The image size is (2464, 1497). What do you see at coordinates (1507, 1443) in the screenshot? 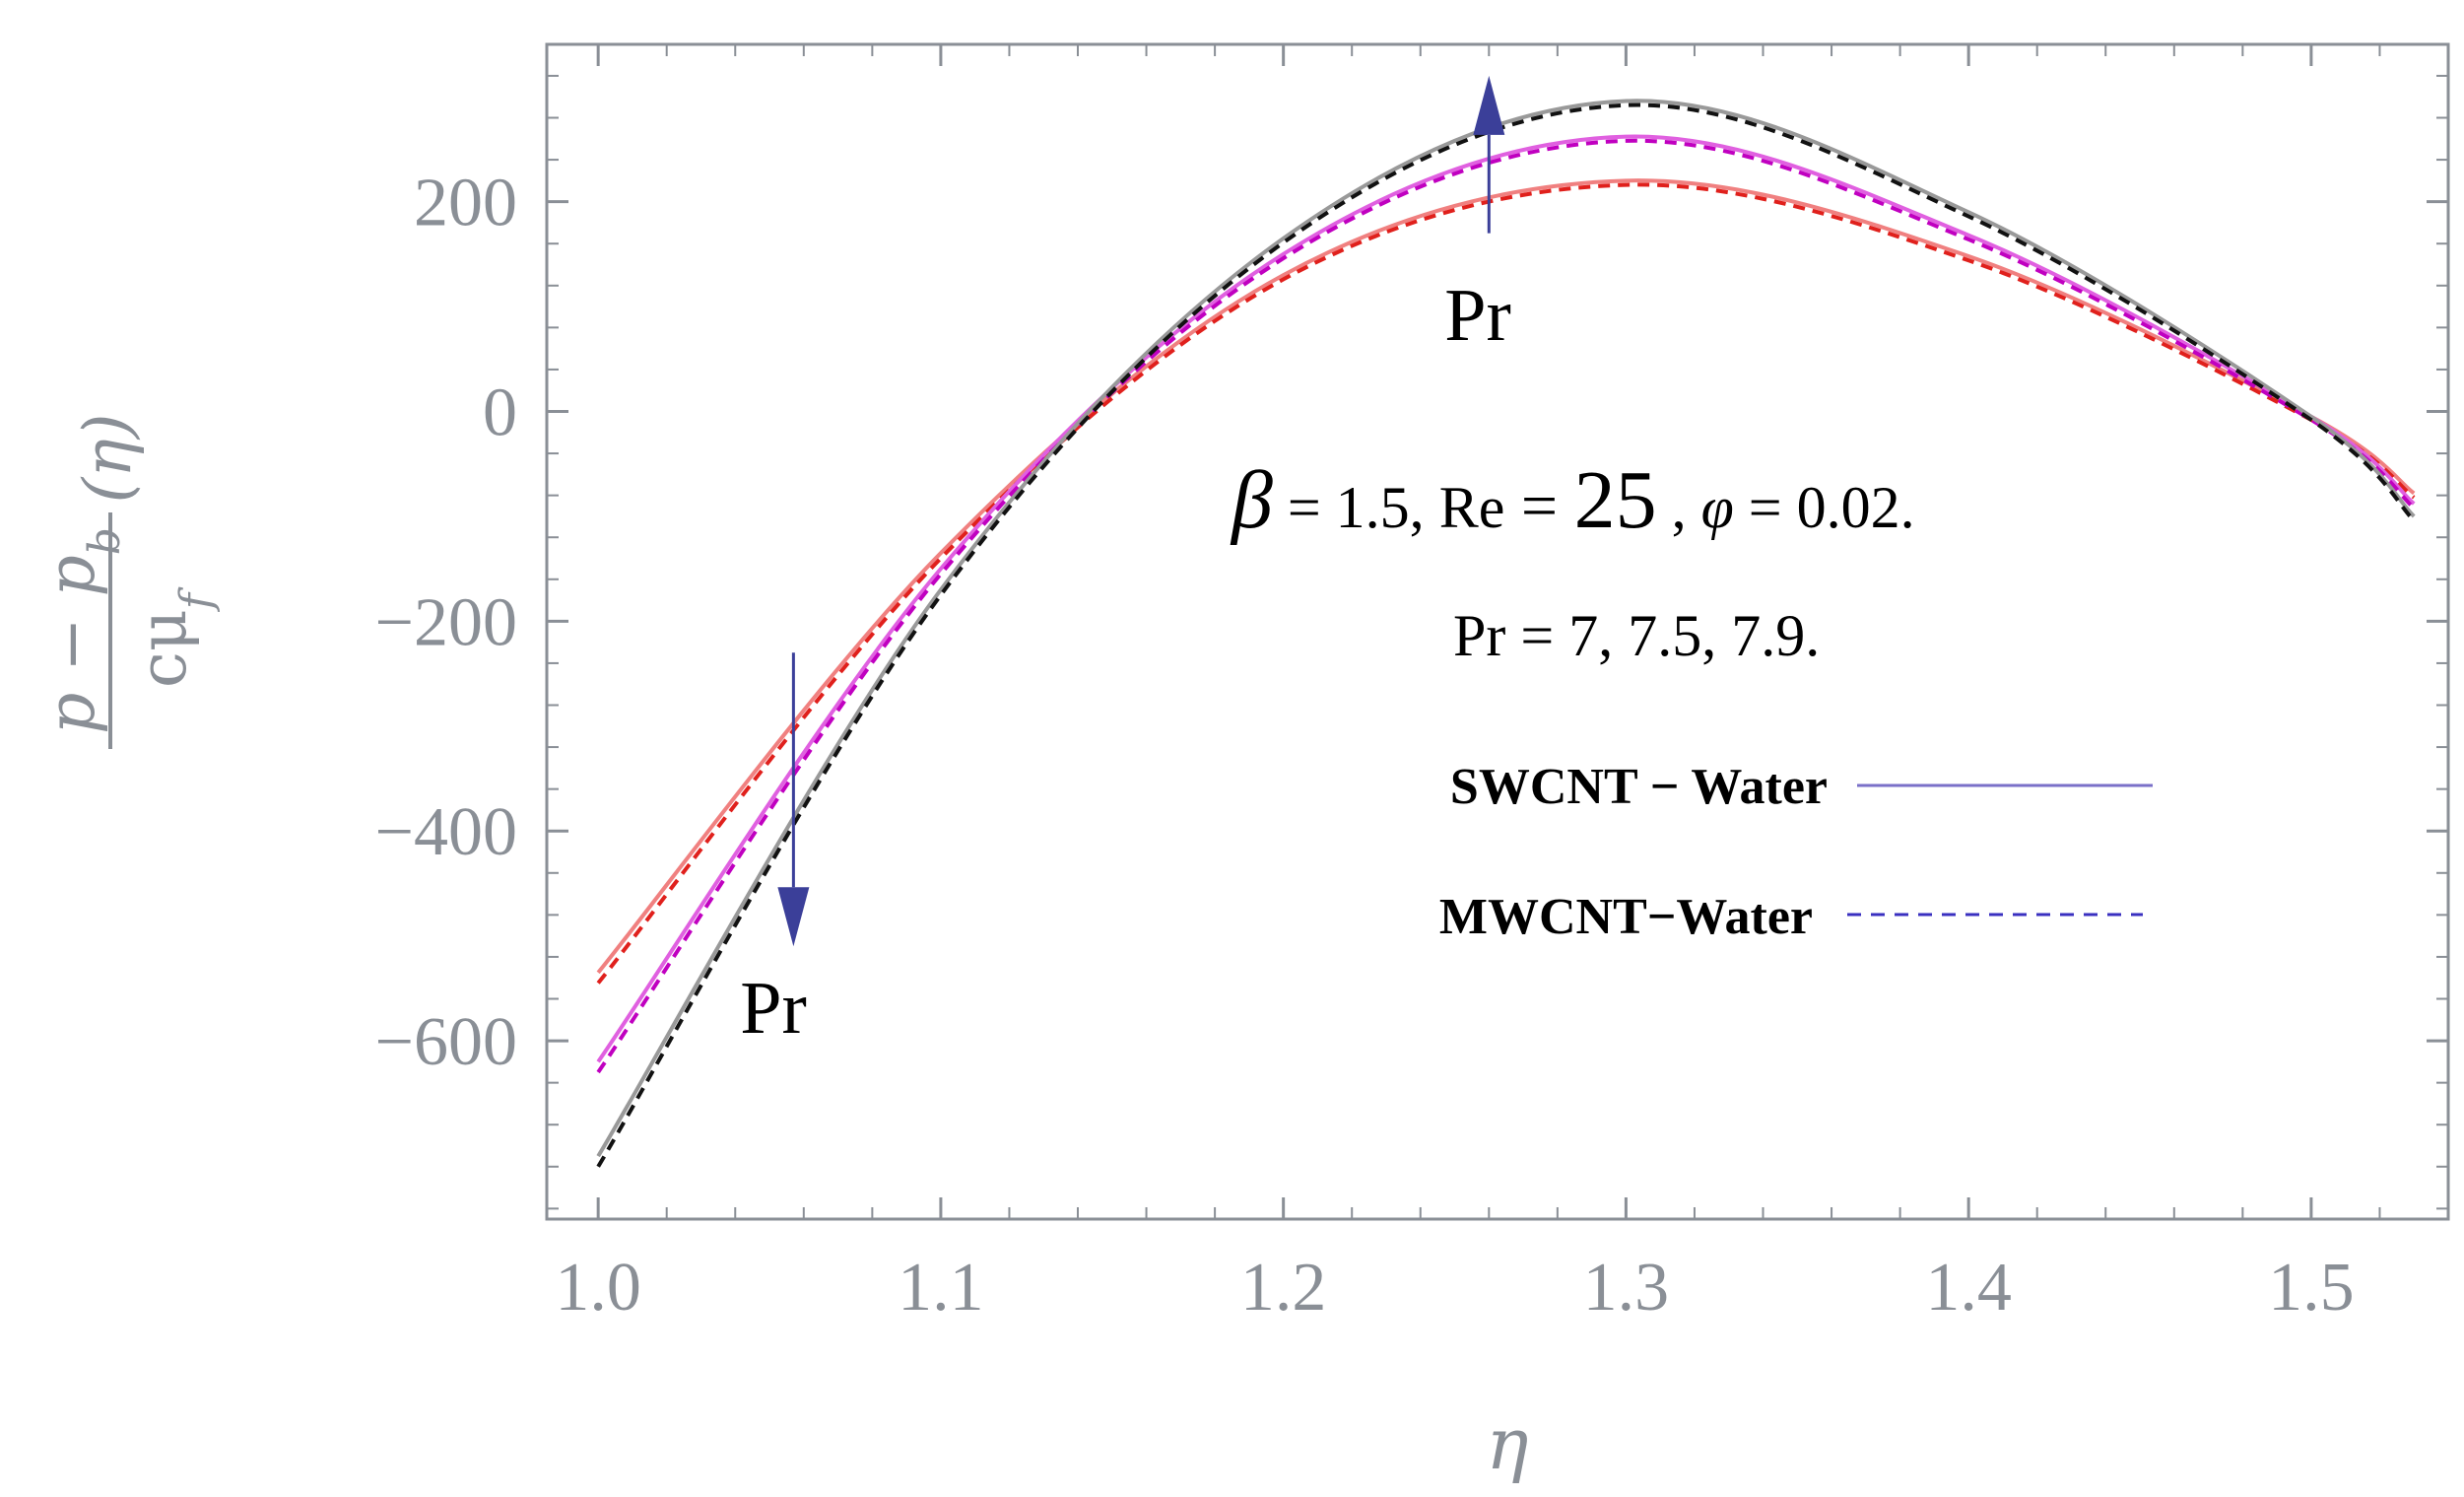
I see `x-axis-title: η` at bounding box center [1507, 1443].